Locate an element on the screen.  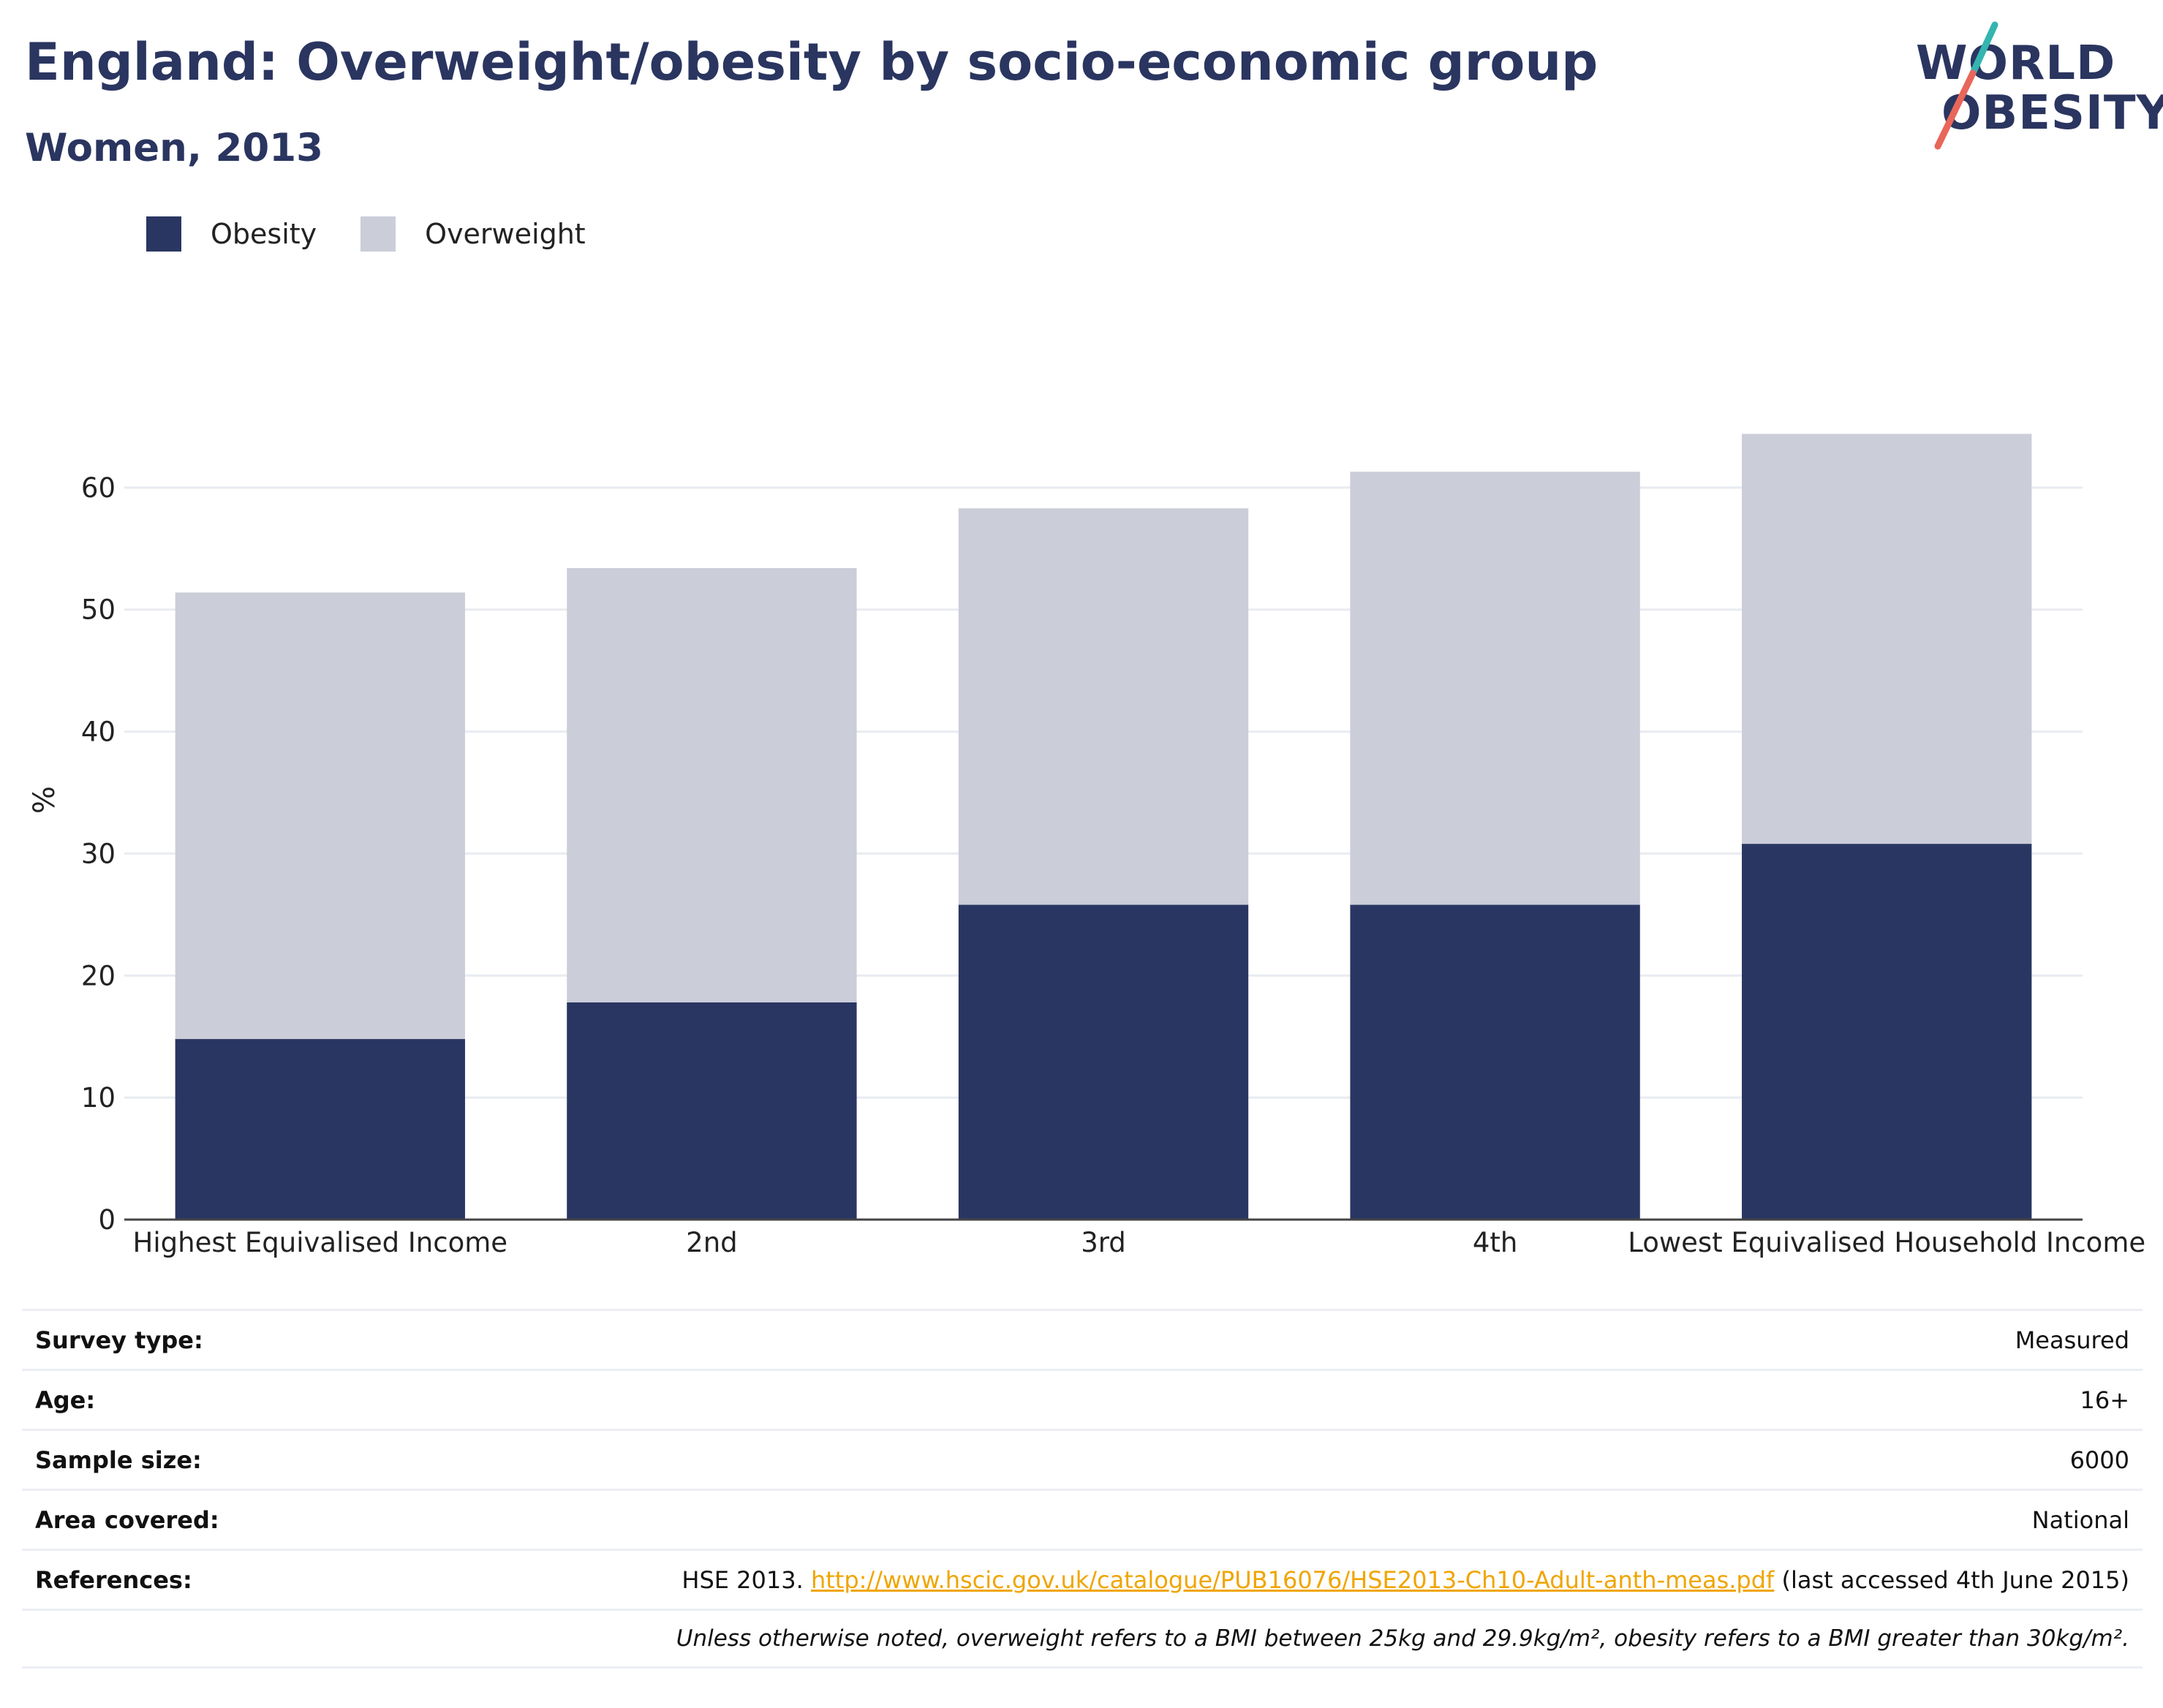
y-tick-label: 20 is located at coordinates (98, 975).